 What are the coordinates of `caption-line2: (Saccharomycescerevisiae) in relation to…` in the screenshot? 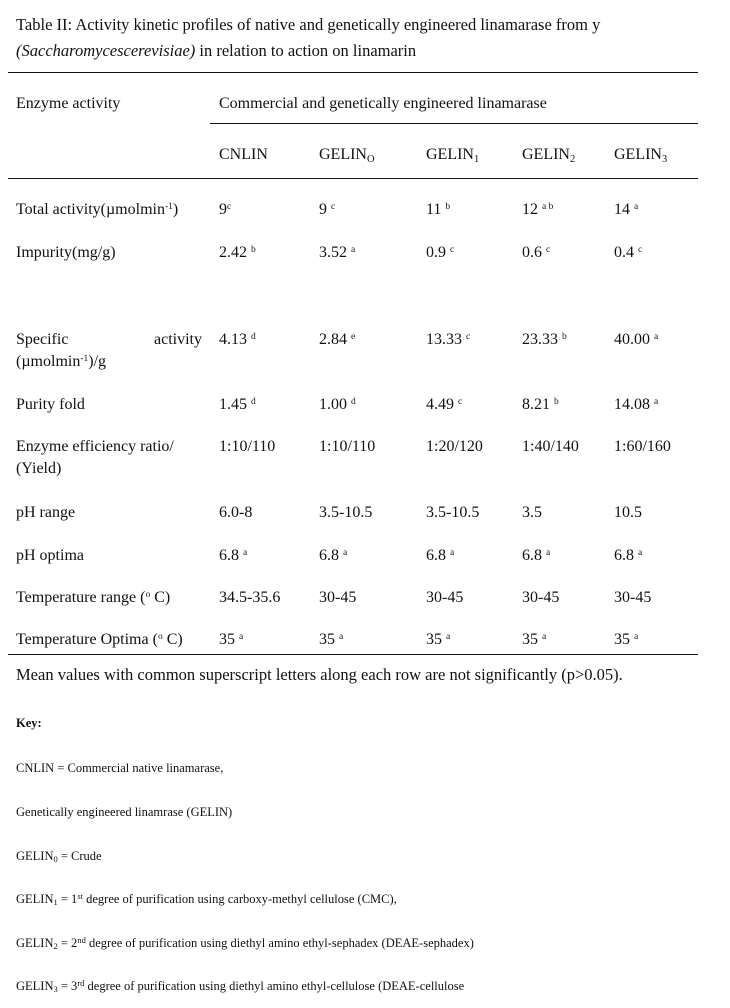 It's located at (373, 51).